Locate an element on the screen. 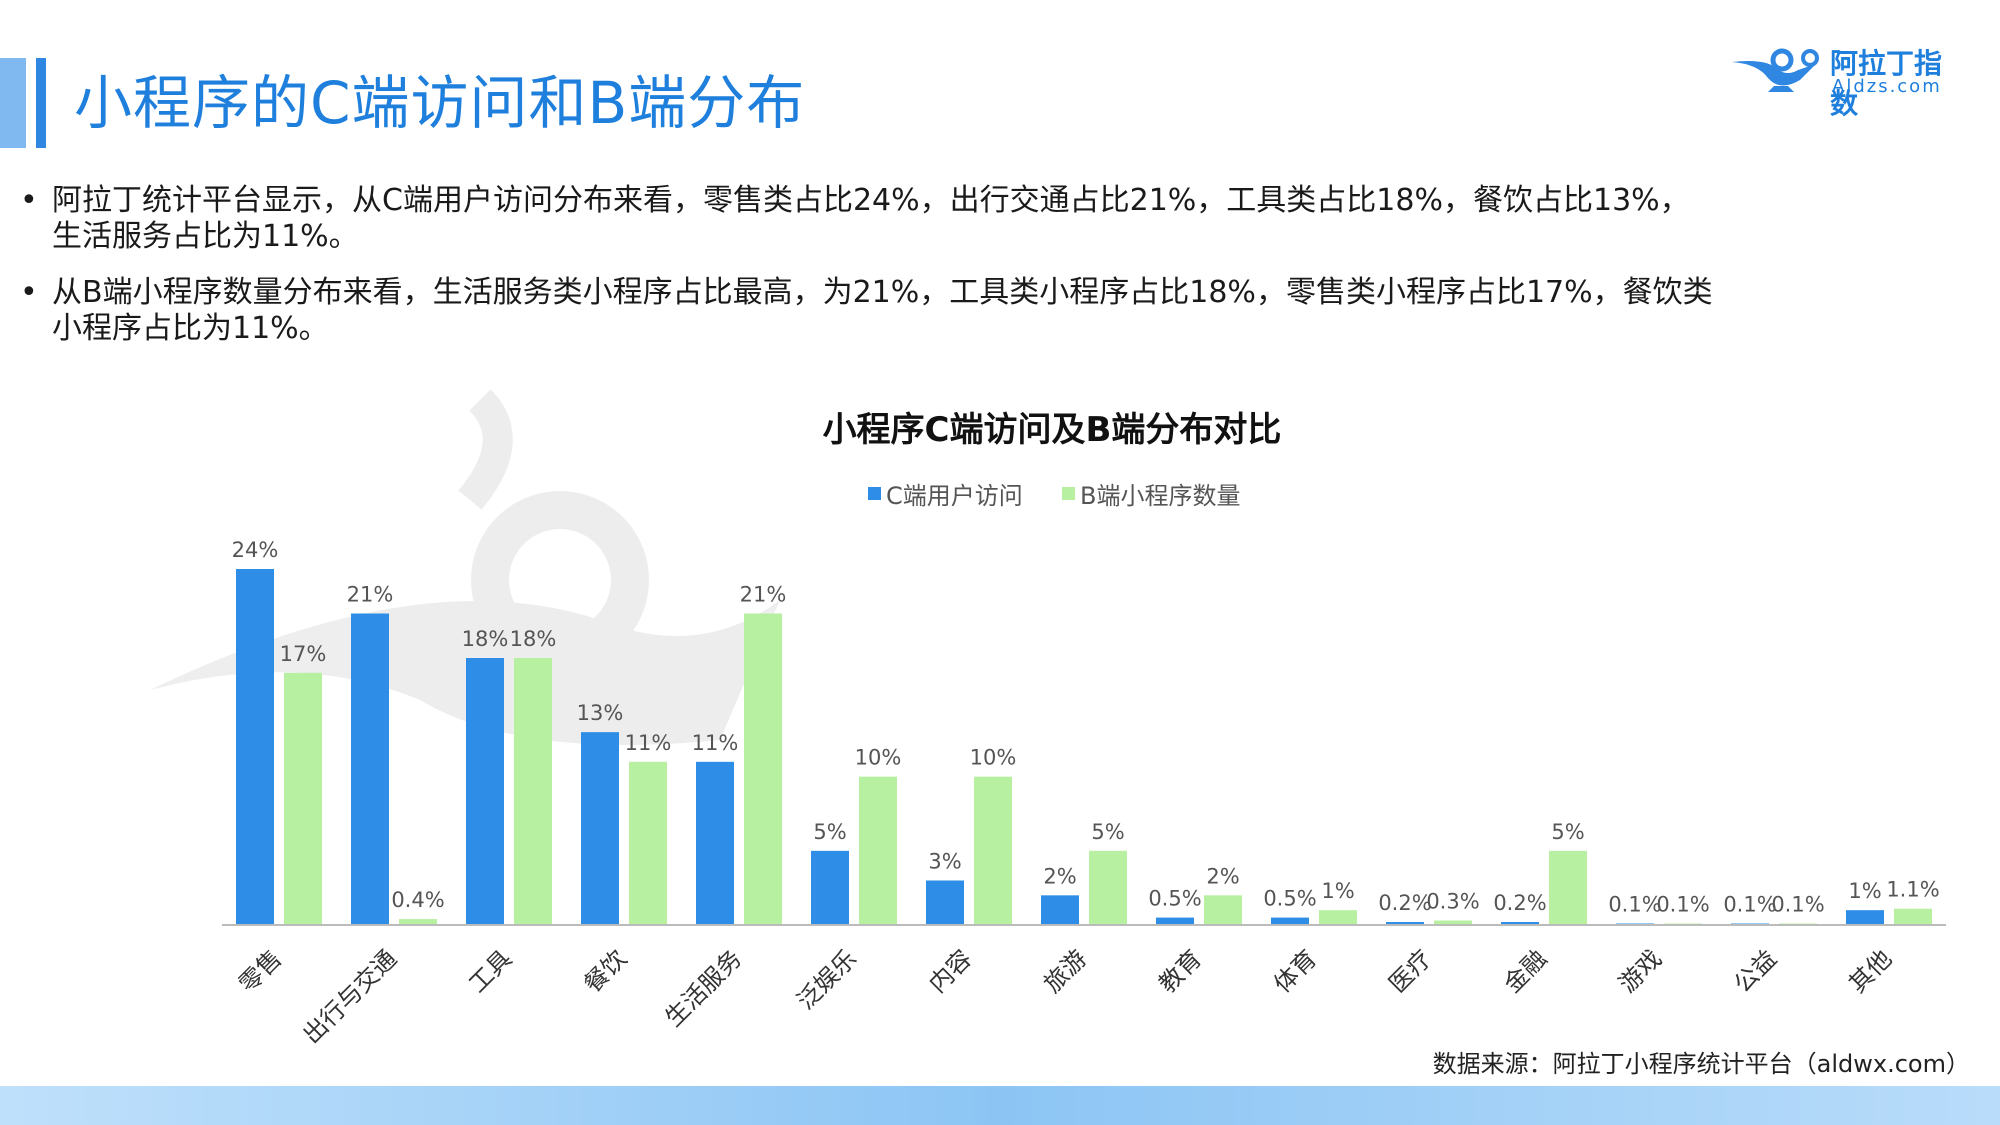  page-title: 小程序的C端访问和B端分布 is located at coordinates (440, 103).